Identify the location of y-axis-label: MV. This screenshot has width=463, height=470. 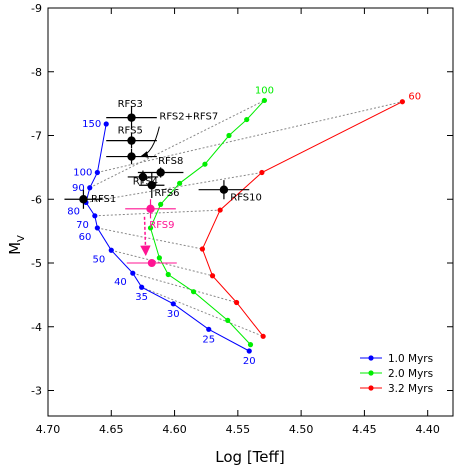
(16, 245).